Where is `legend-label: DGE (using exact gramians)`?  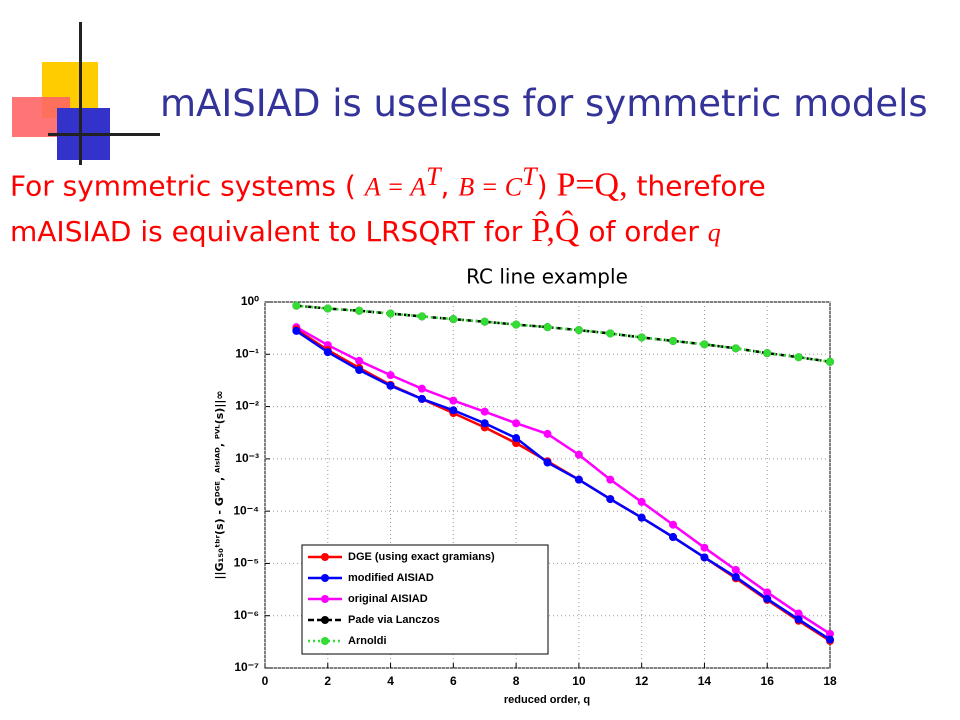 legend-label: DGE (using exact gramians) is located at coordinates (421, 557).